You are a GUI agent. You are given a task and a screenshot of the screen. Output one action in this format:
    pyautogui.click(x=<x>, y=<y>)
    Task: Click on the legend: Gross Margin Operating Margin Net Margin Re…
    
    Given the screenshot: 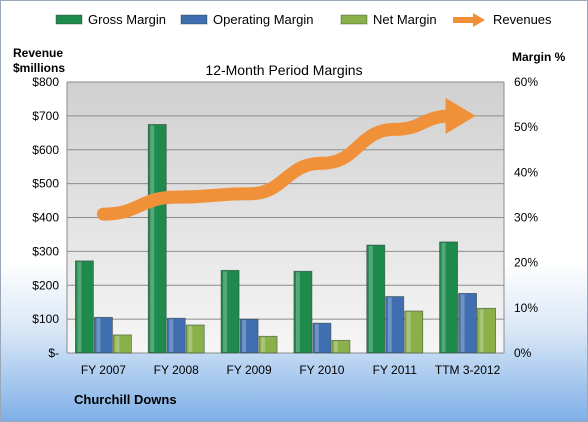 What is the action you would take?
    pyautogui.click(x=303, y=19)
    